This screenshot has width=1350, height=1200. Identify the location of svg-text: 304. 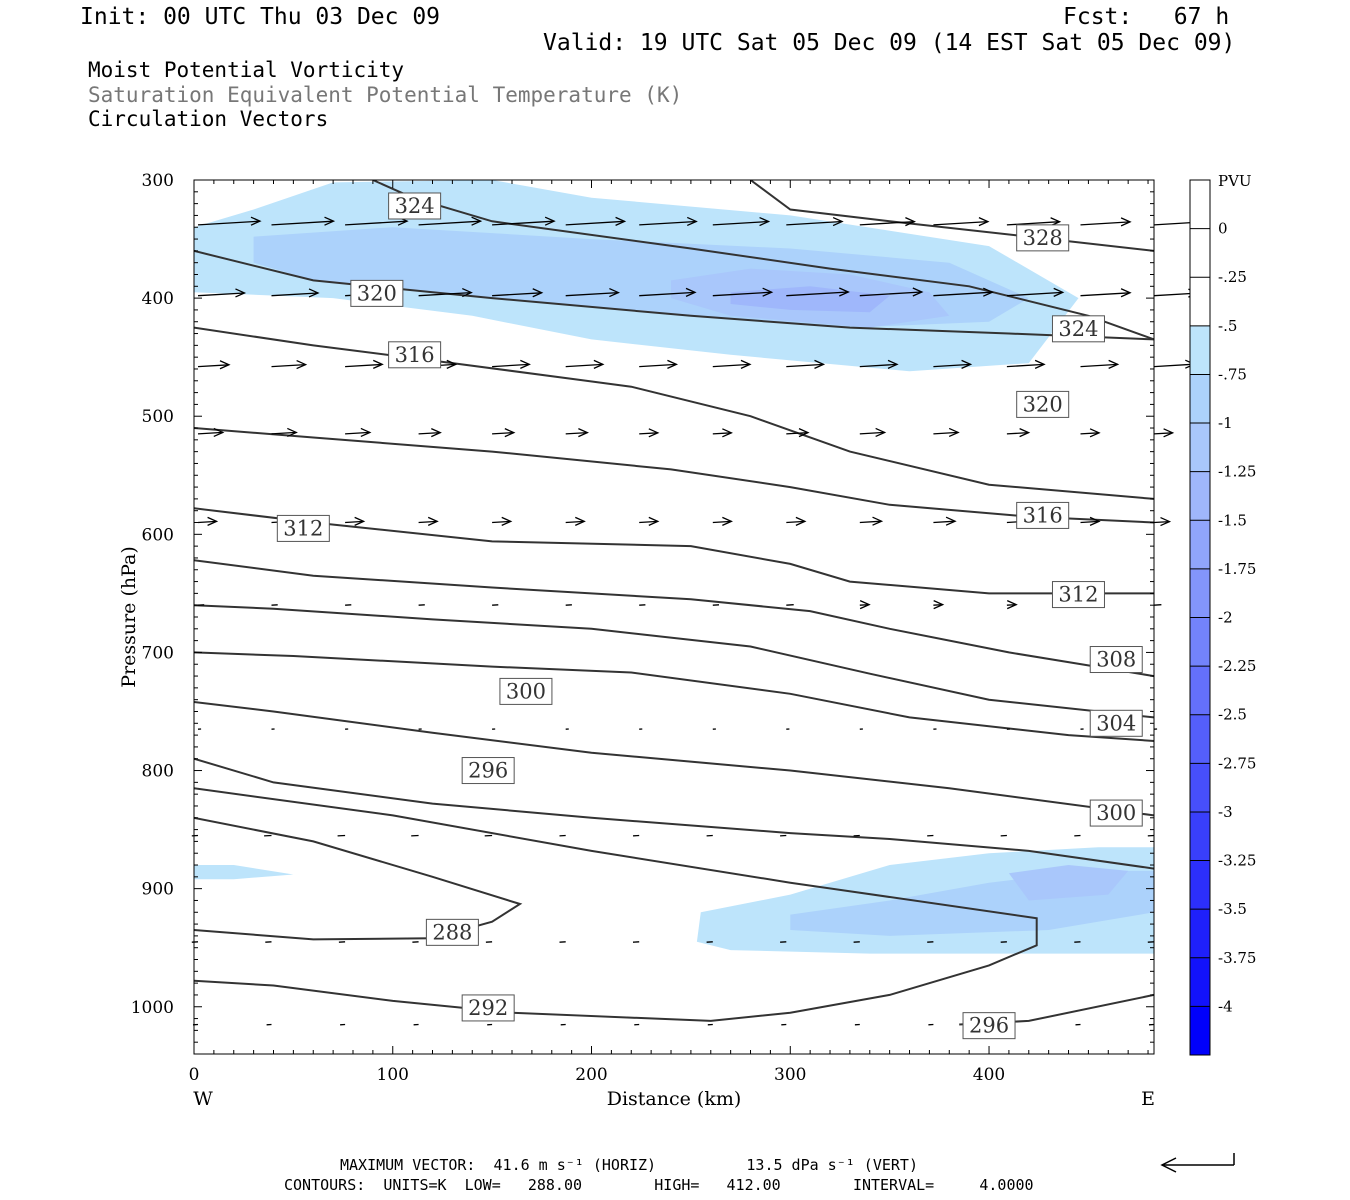
(1116, 723).